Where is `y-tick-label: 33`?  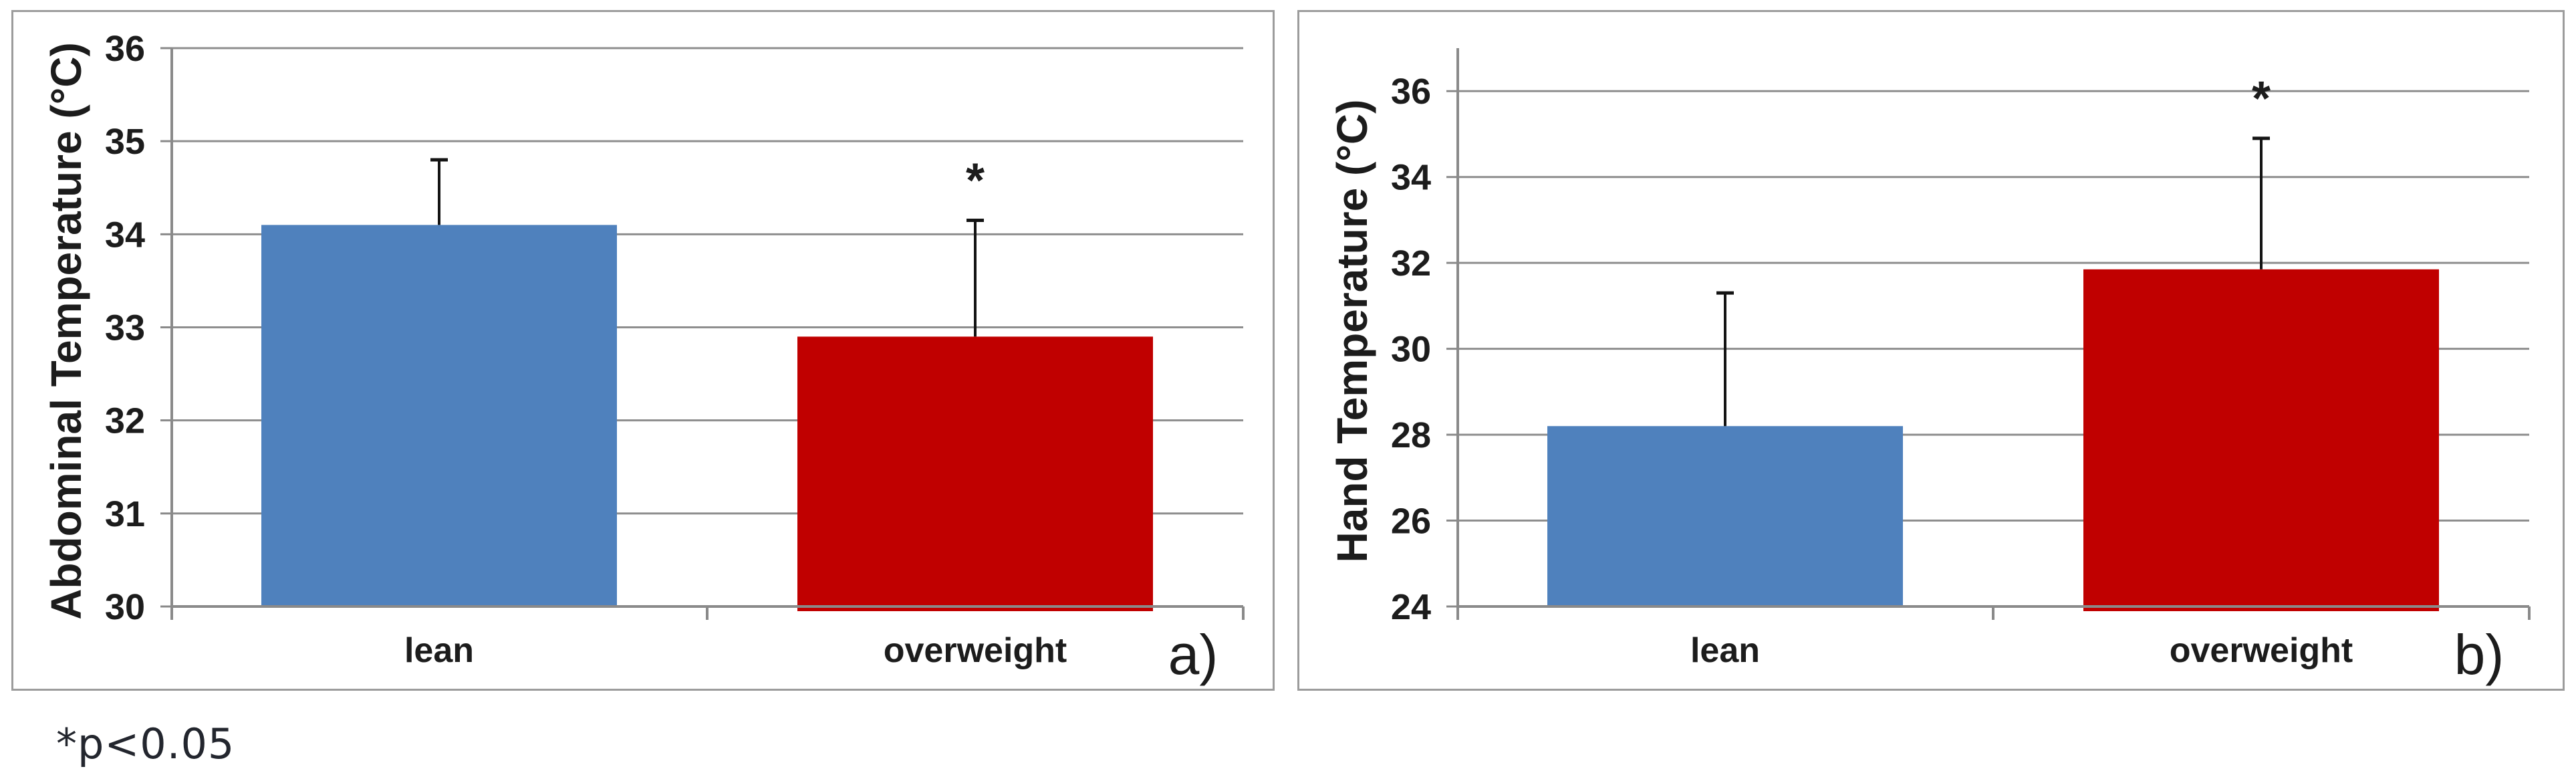
y-tick-label: 33 is located at coordinates (125, 328).